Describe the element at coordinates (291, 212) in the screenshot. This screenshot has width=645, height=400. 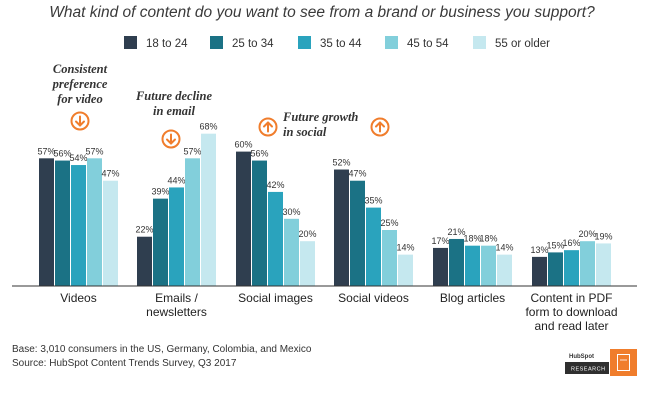
I see `bar-value-label: 30%` at that location.